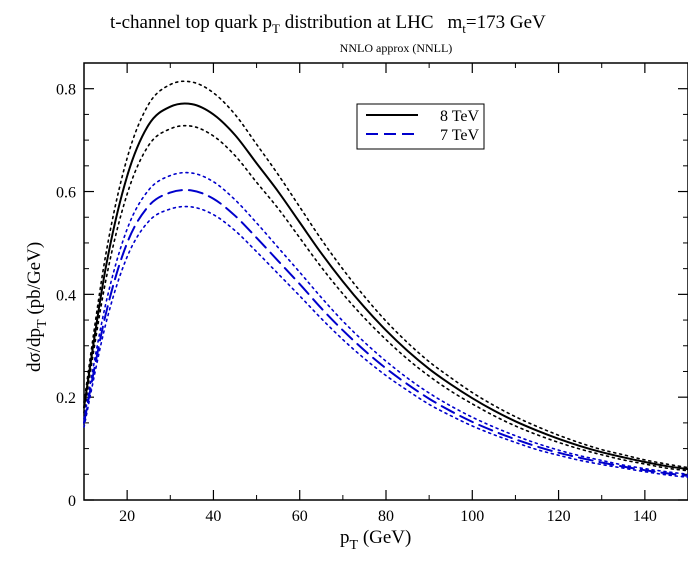 This screenshot has height=561, width=688. I want to click on x-tick-label: 140, so click(645, 516).